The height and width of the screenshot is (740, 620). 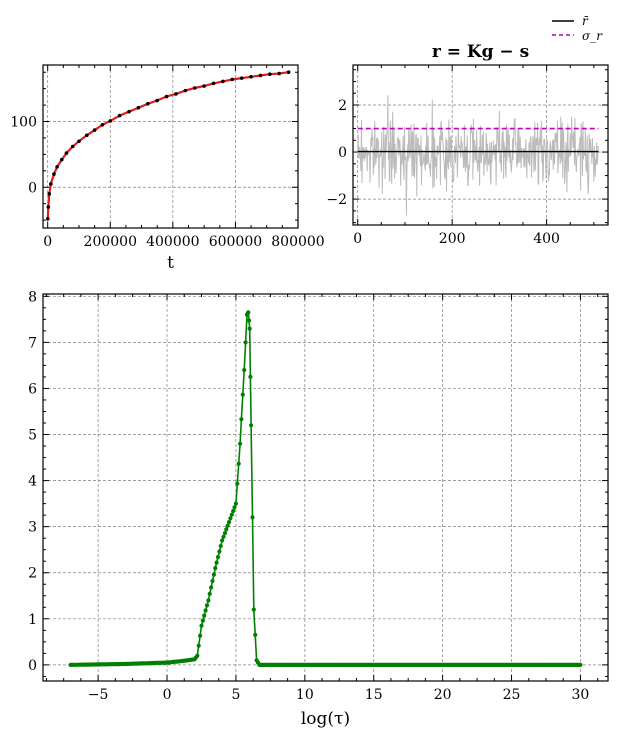 What do you see at coordinates (443, 695) in the screenshot?
I see `x-tick-label: 20` at bounding box center [443, 695].